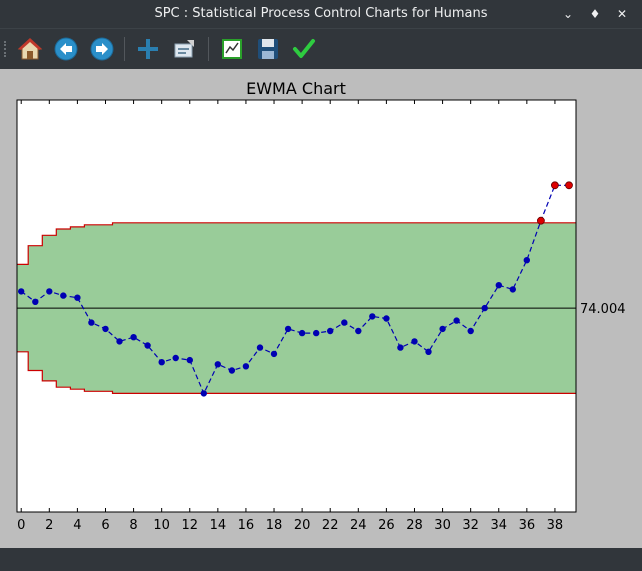 This screenshot has width=642, height=571. What do you see at coordinates (595, 14) in the screenshot?
I see `restore-button: ♦` at bounding box center [595, 14].